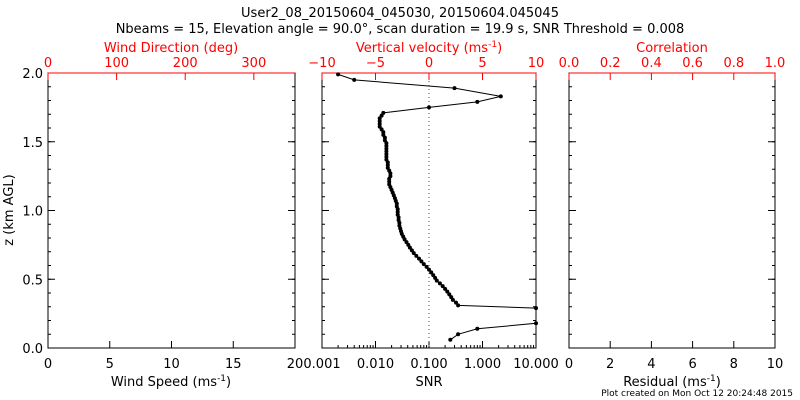  Describe the element at coordinates (672, 382) in the screenshot. I see `residual-axis-label: Residual (ms-1)` at that location.